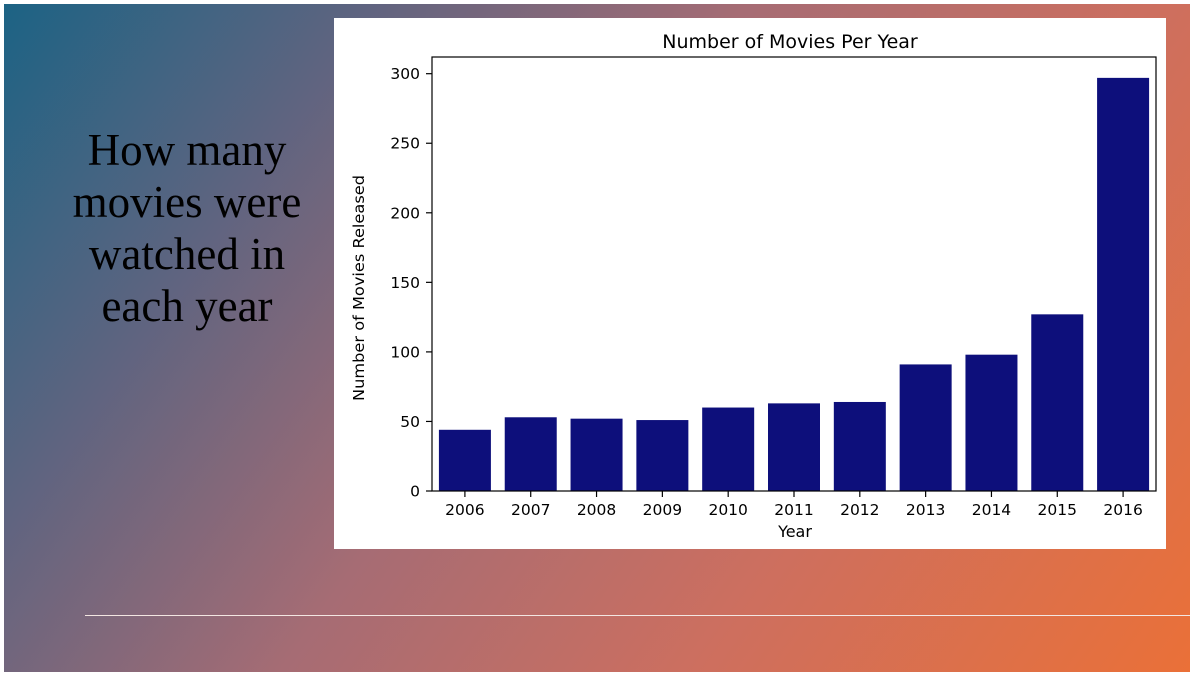 This screenshot has width=1191, height=675. What do you see at coordinates (1057, 402) in the screenshot?
I see `bar-2015` at bounding box center [1057, 402].